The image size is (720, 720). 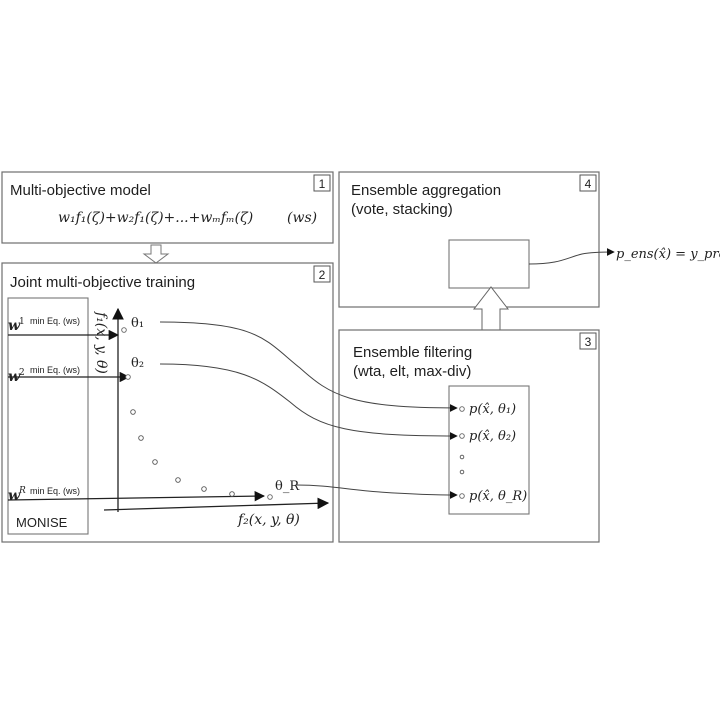 I want to click on box2-number: 2, so click(x=322, y=275).